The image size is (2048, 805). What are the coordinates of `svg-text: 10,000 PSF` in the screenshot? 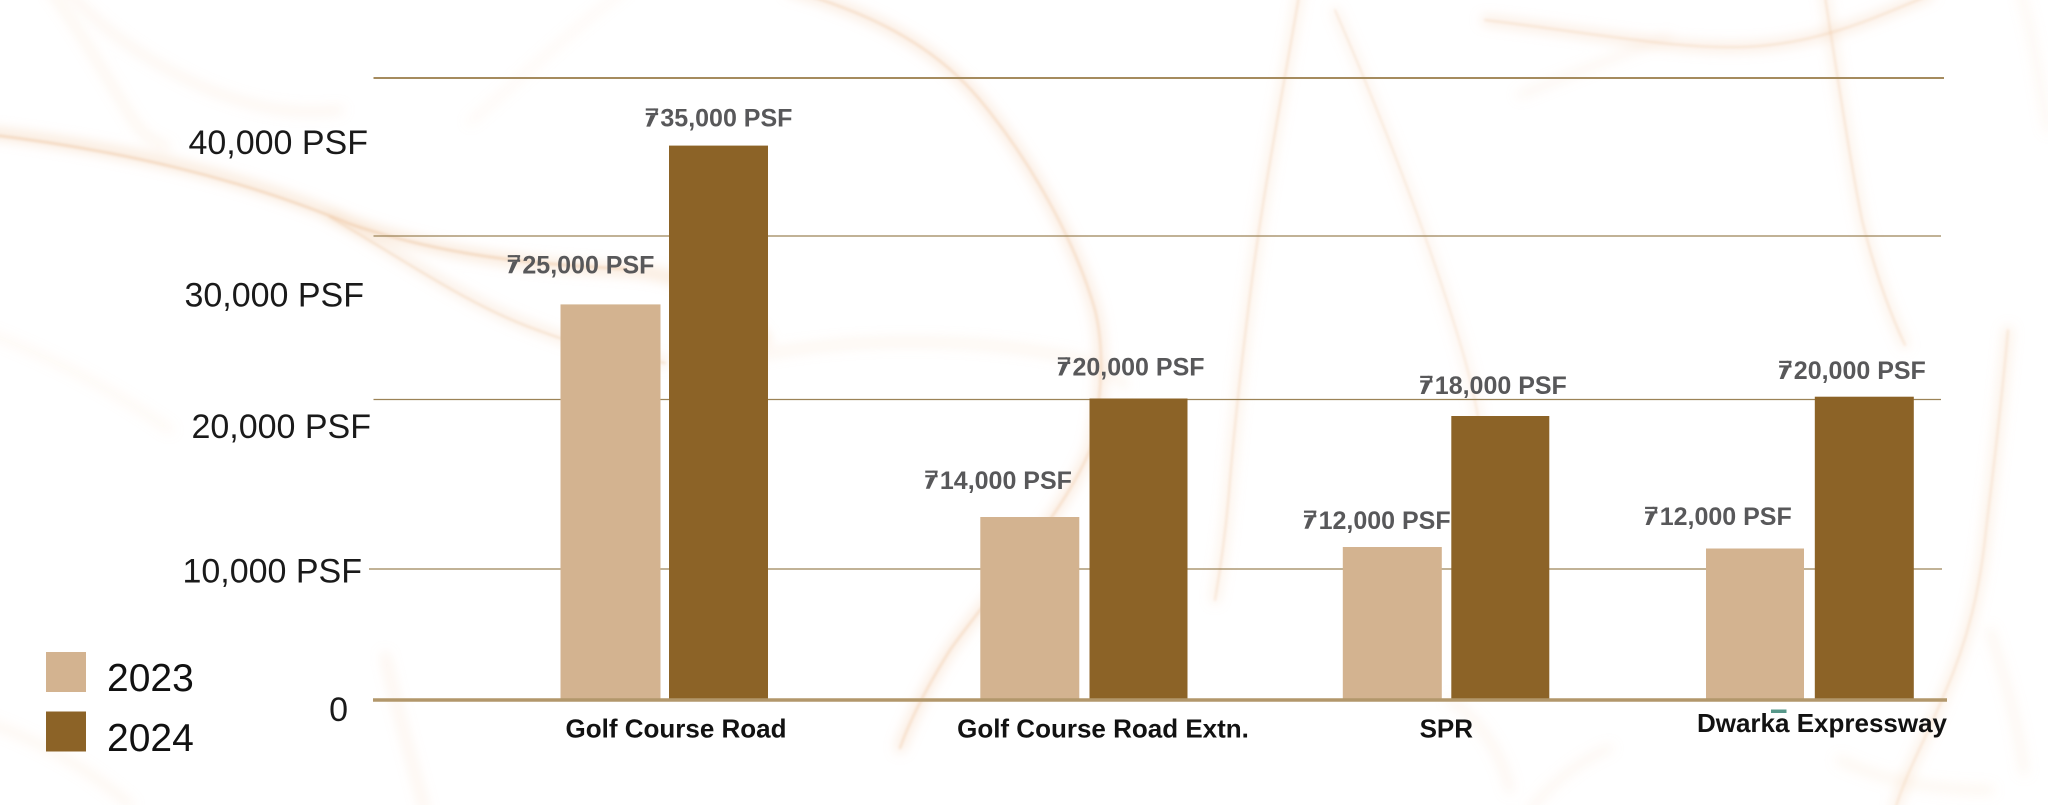 It's located at (272, 572).